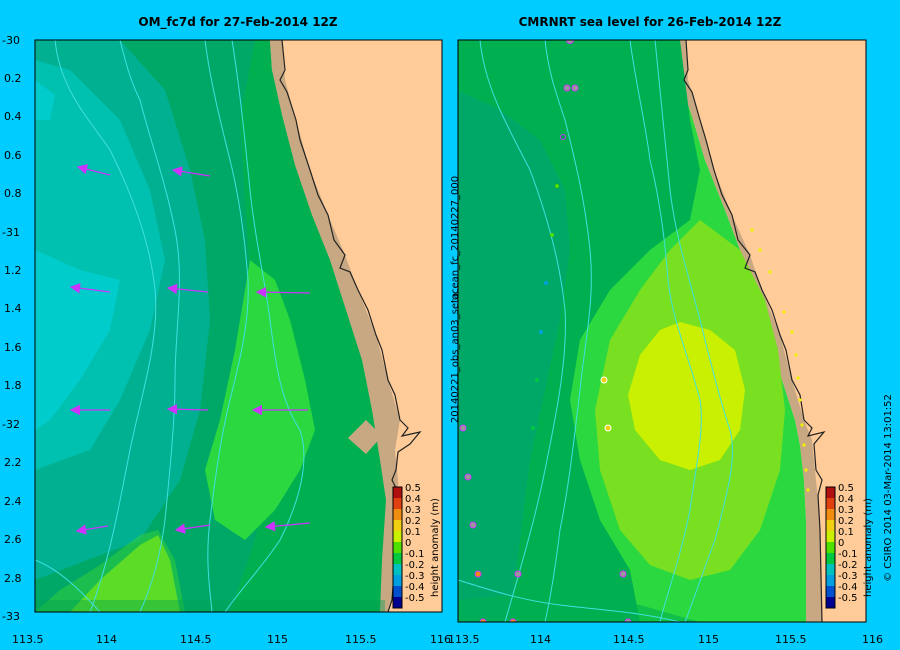  Describe the element at coordinates (650, 22) in the screenshot. I see `right-panel-title: CMRNRT sea level for 26-Feb-2014 12Z` at that location.